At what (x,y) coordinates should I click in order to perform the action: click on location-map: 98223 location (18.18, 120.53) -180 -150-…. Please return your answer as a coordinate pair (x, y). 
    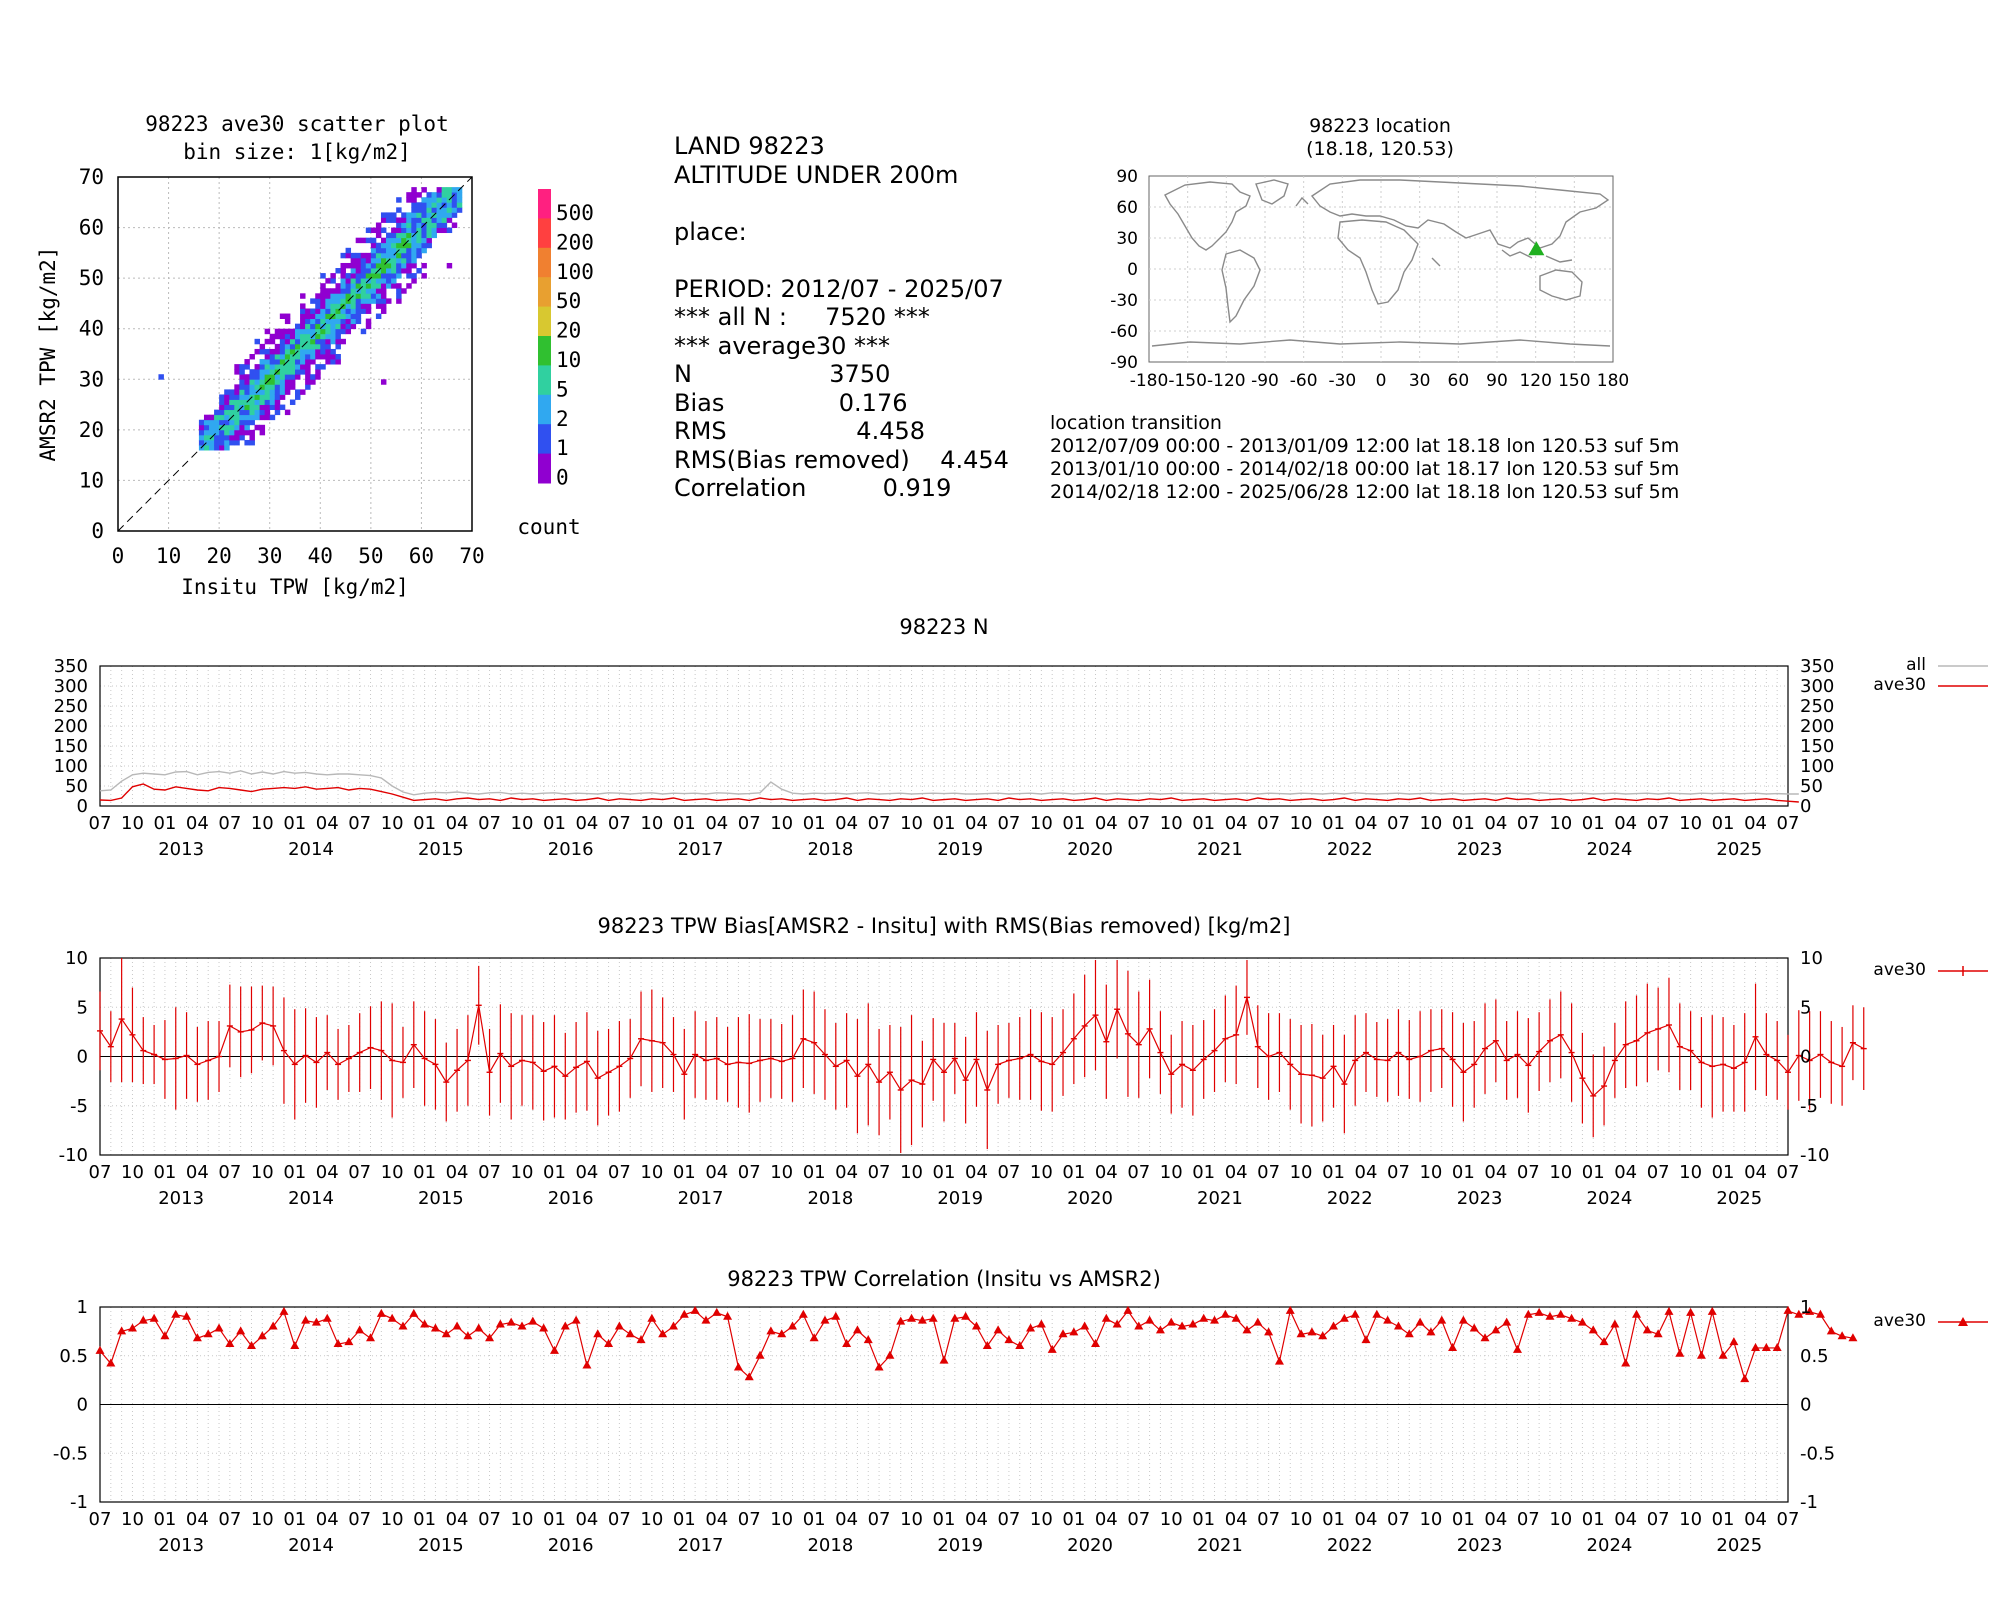
    Looking at the image, I should click on (1369, 253).